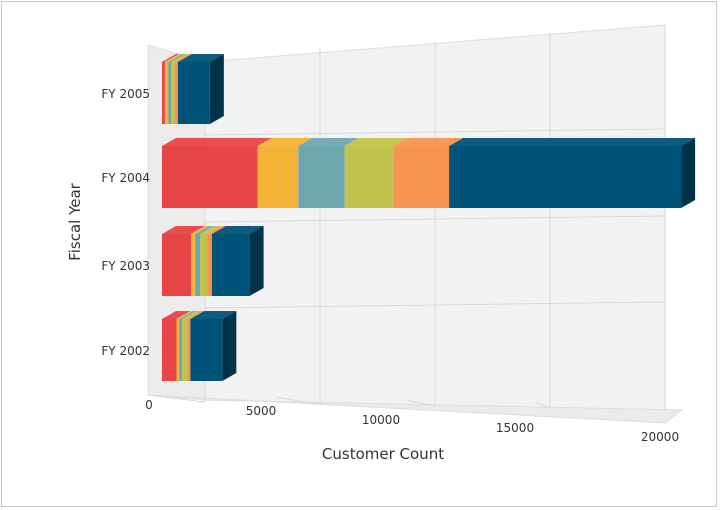  What do you see at coordinates (381, 420) in the screenshot?
I see `x-tick-label: 10000` at bounding box center [381, 420].